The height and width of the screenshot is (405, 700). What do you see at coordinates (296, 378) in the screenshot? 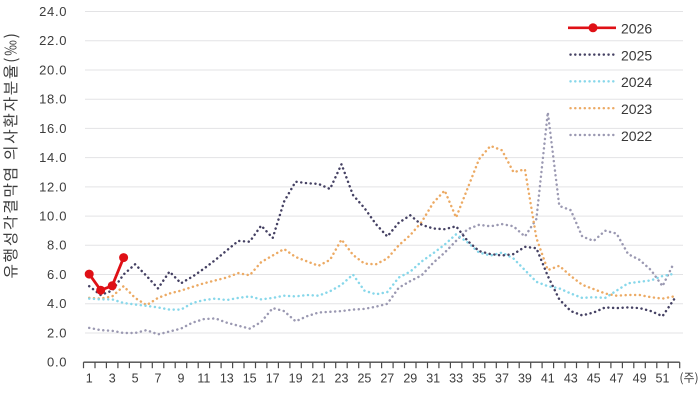
I see `svg-text: 19` at bounding box center [296, 378].